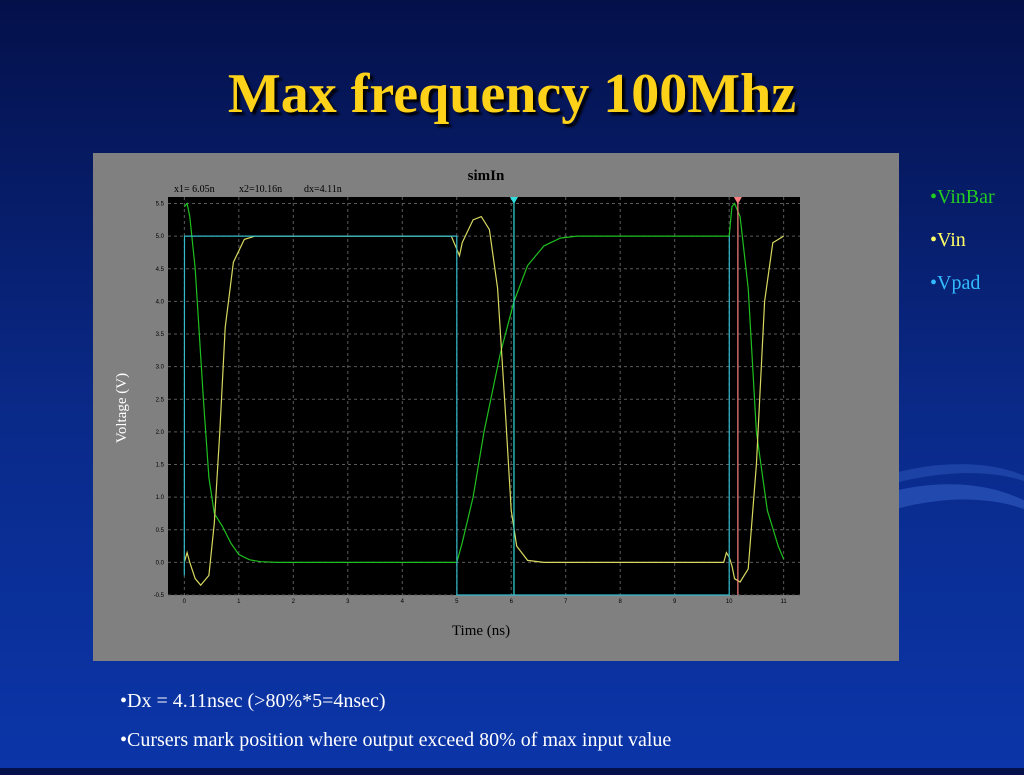 This screenshot has height=775, width=1024. What do you see at coordinates (194, 189) in the screenshot?
I see `cursor-x1-readout: x1= 6.05n` at bounding box center [194, 189].